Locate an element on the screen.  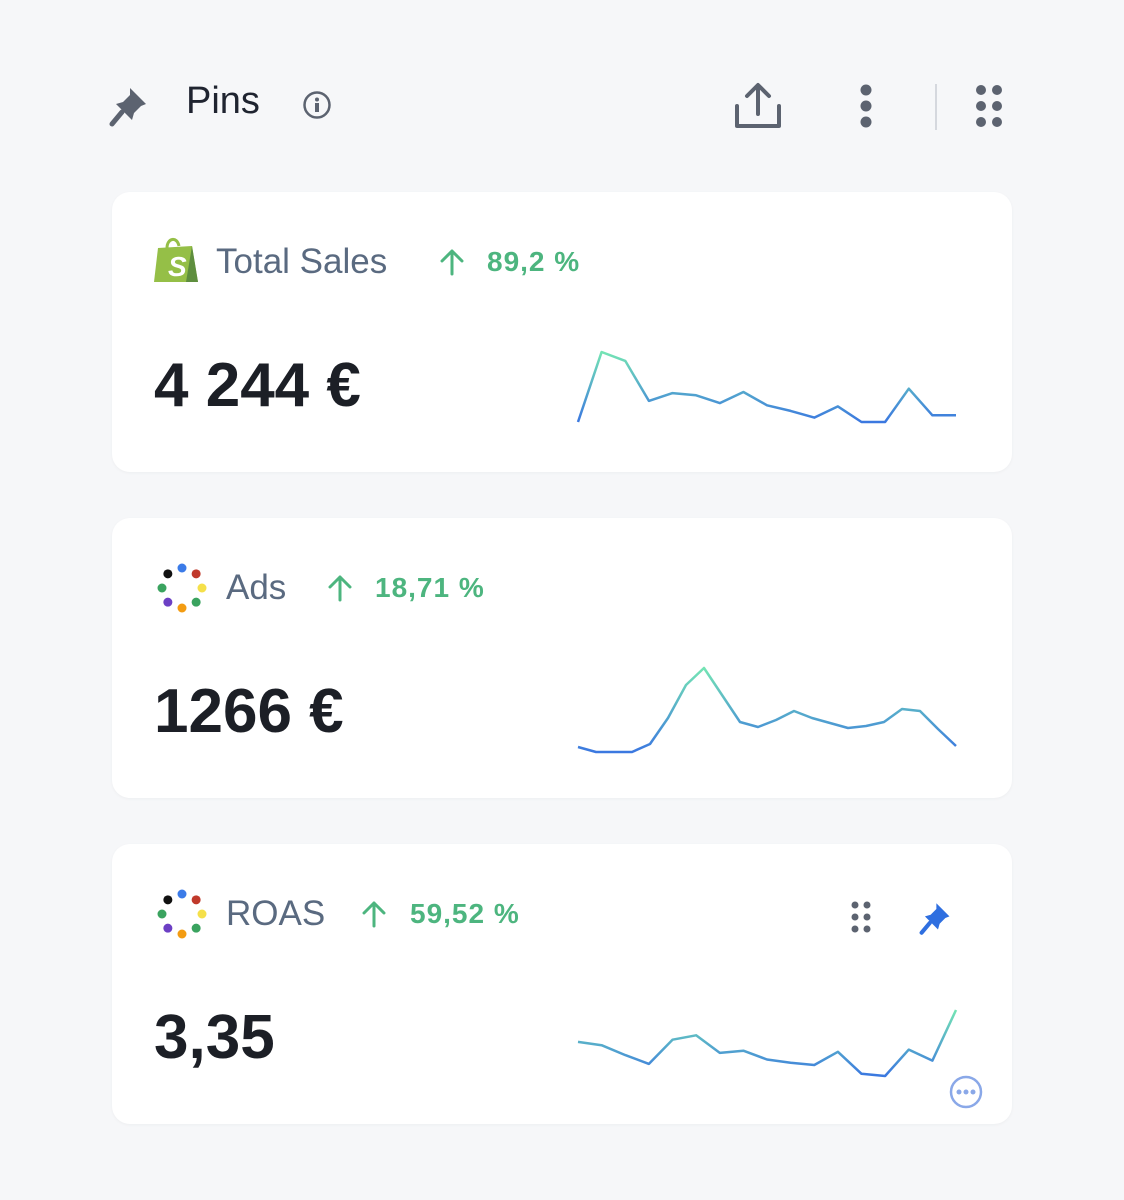
card-title: Total Sales is located at coordinates (302, 261).